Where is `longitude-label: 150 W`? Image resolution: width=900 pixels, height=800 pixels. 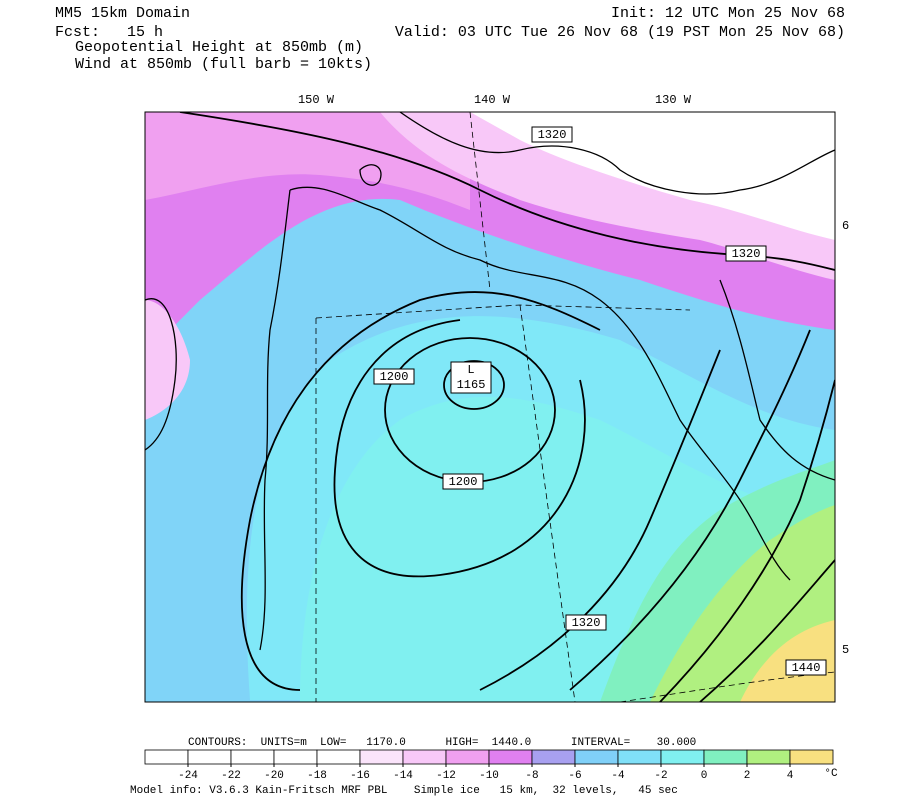
longitude-label: 150 W is located at coordinates (316, 100).